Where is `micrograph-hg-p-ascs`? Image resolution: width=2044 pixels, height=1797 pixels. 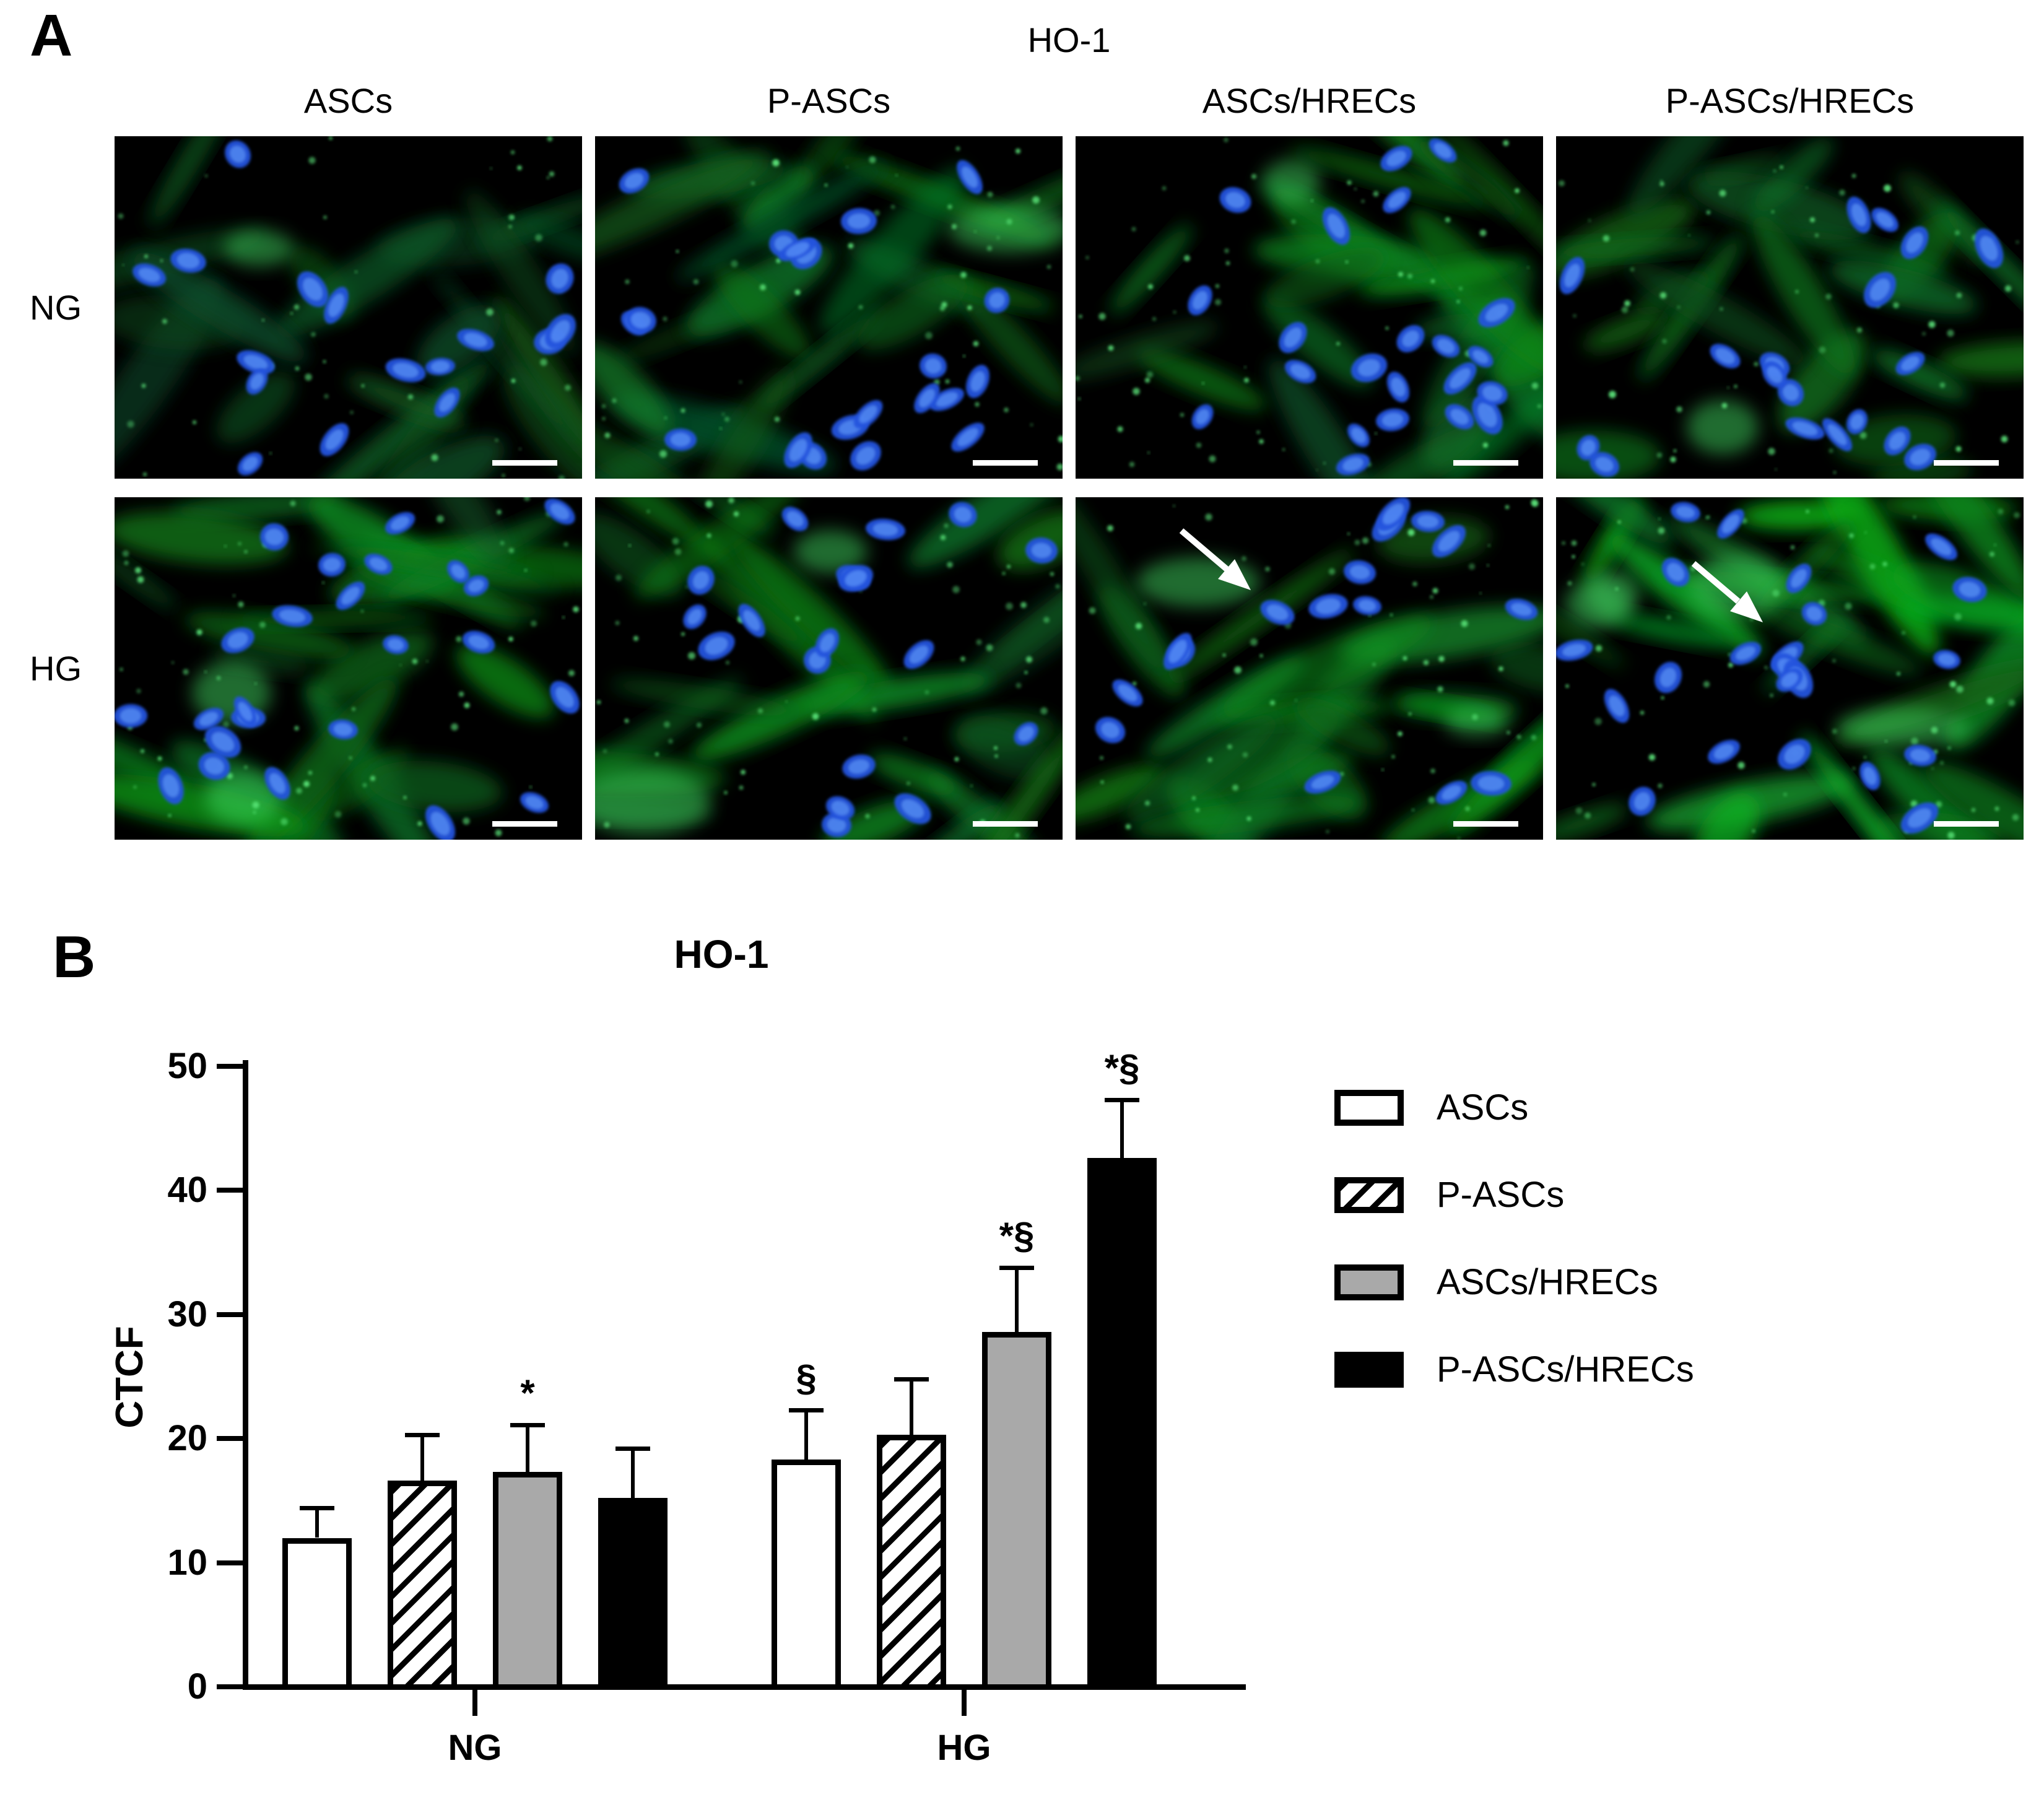 micrograph-hg-p-ascs is located at coordinates (829, 668).